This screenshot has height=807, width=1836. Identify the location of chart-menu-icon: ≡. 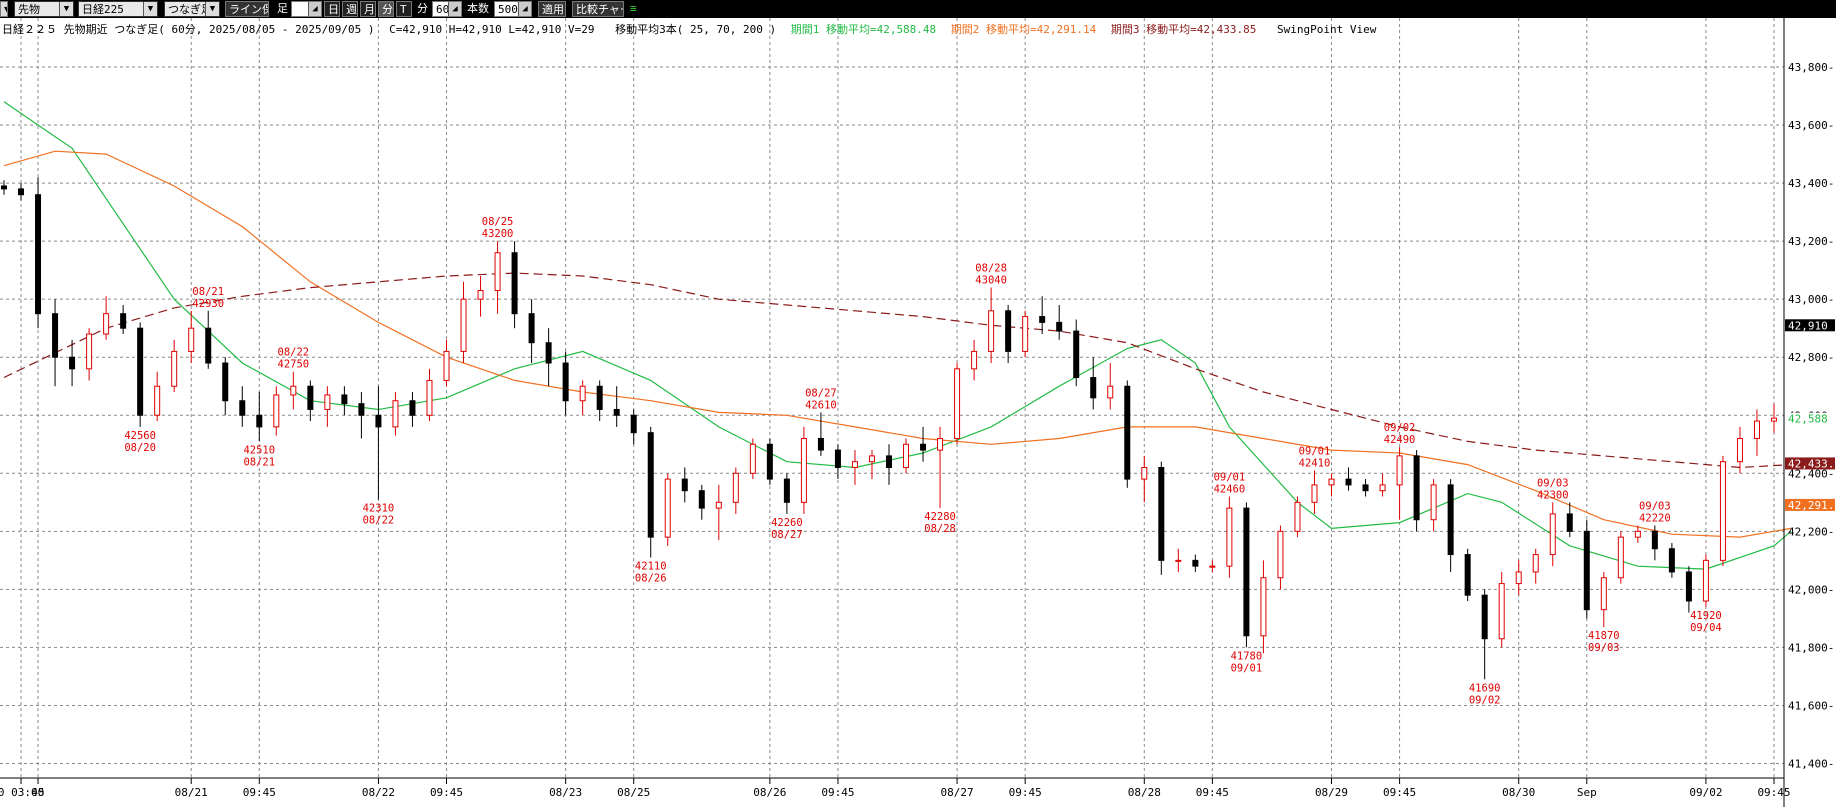
(633, 8).